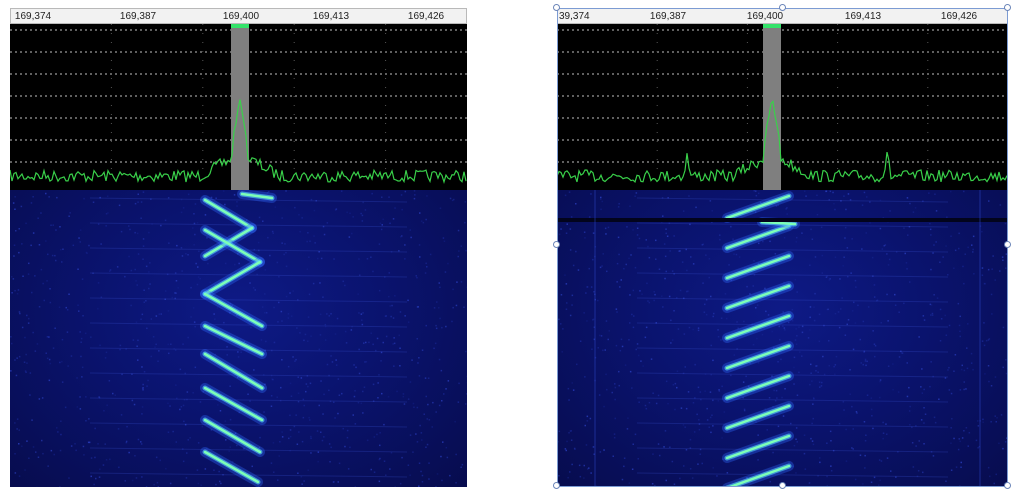  What do you see at coordinates (556, 485) in the screenshot?
I see `resize-handle-bottom-left` at bounding box center [556, 485].